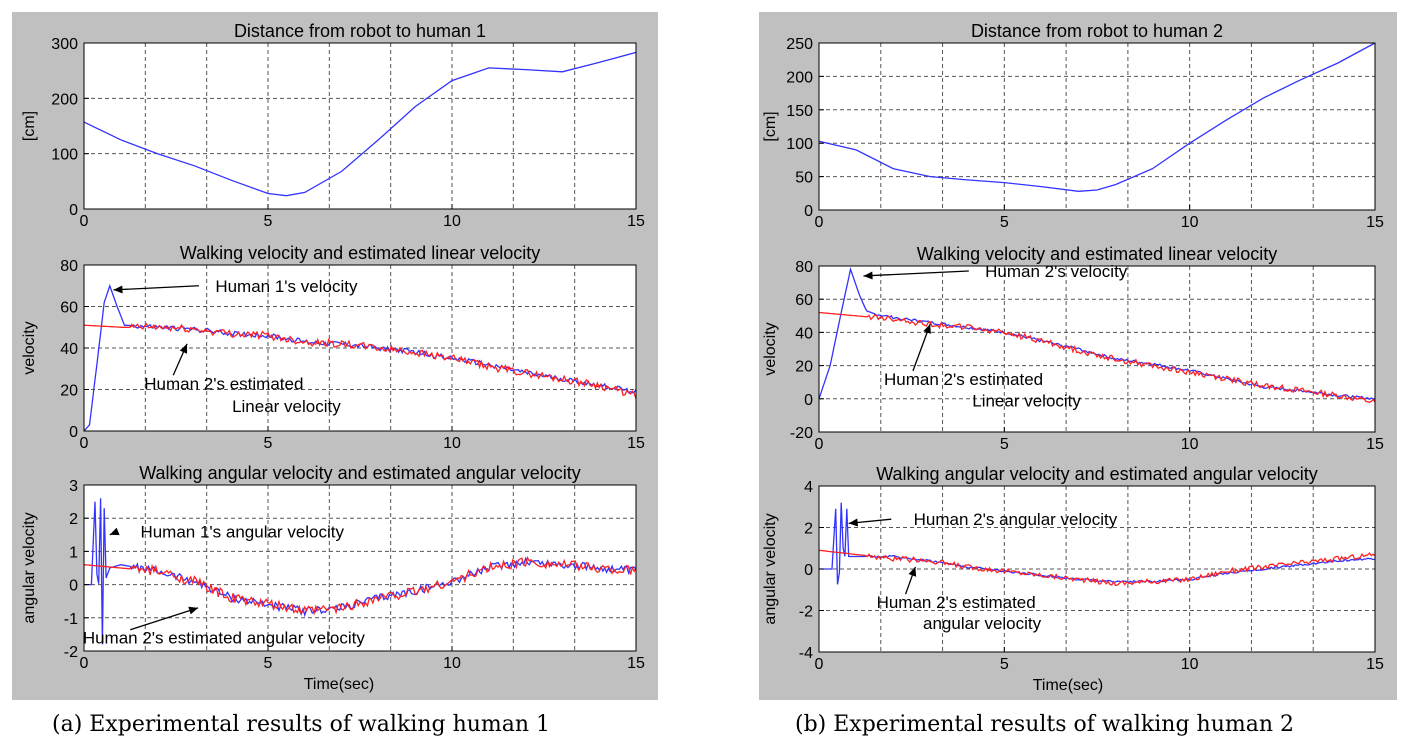 The width and height of the screenshot is (1412, 750). Describe the element at coordinates (268, 443) in the screenshot. I see `a-middle-xtick-label: 5` at that location.